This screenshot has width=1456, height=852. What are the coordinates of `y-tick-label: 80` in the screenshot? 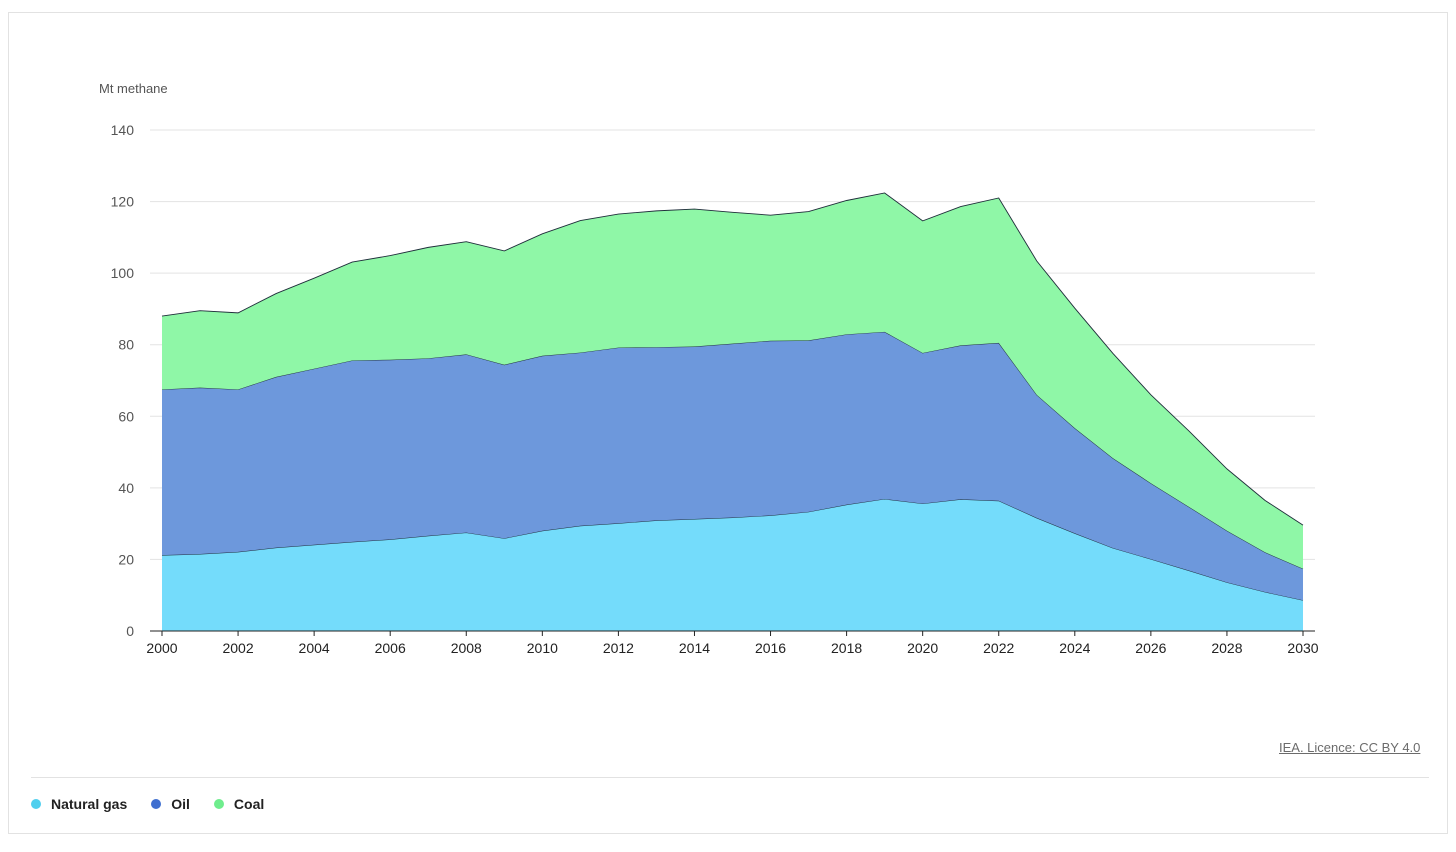 It's located at (126, 345).